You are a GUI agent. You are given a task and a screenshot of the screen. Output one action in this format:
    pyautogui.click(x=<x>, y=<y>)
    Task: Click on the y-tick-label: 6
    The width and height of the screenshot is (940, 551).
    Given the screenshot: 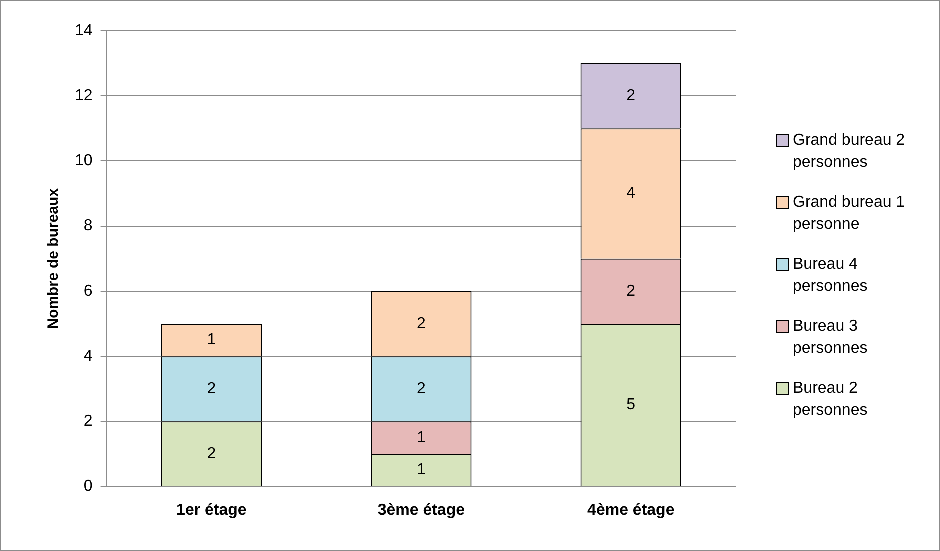 What is the action you would take?
    pyautogui.click(x=88, y=291)
    